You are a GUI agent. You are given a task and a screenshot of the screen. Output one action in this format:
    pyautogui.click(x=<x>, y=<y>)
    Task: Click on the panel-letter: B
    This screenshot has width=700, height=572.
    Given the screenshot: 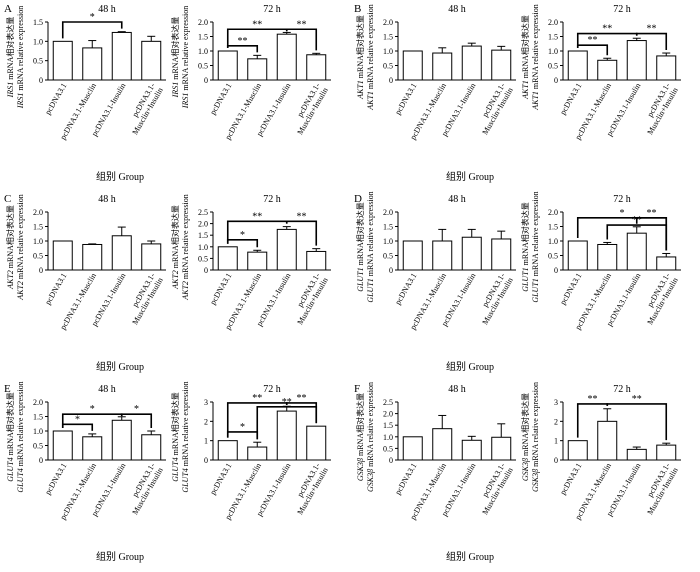 What is the action you would take?
    pyautogui.click(x=357, y=9)
    